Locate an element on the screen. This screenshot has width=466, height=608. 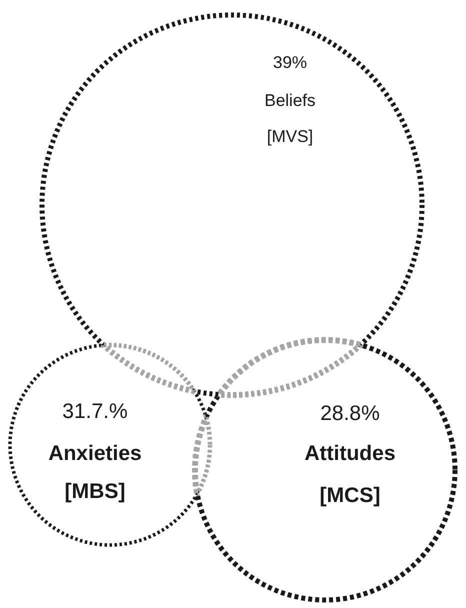
category-label: Beliefs [MVS] is located at coordinates (290, 118).